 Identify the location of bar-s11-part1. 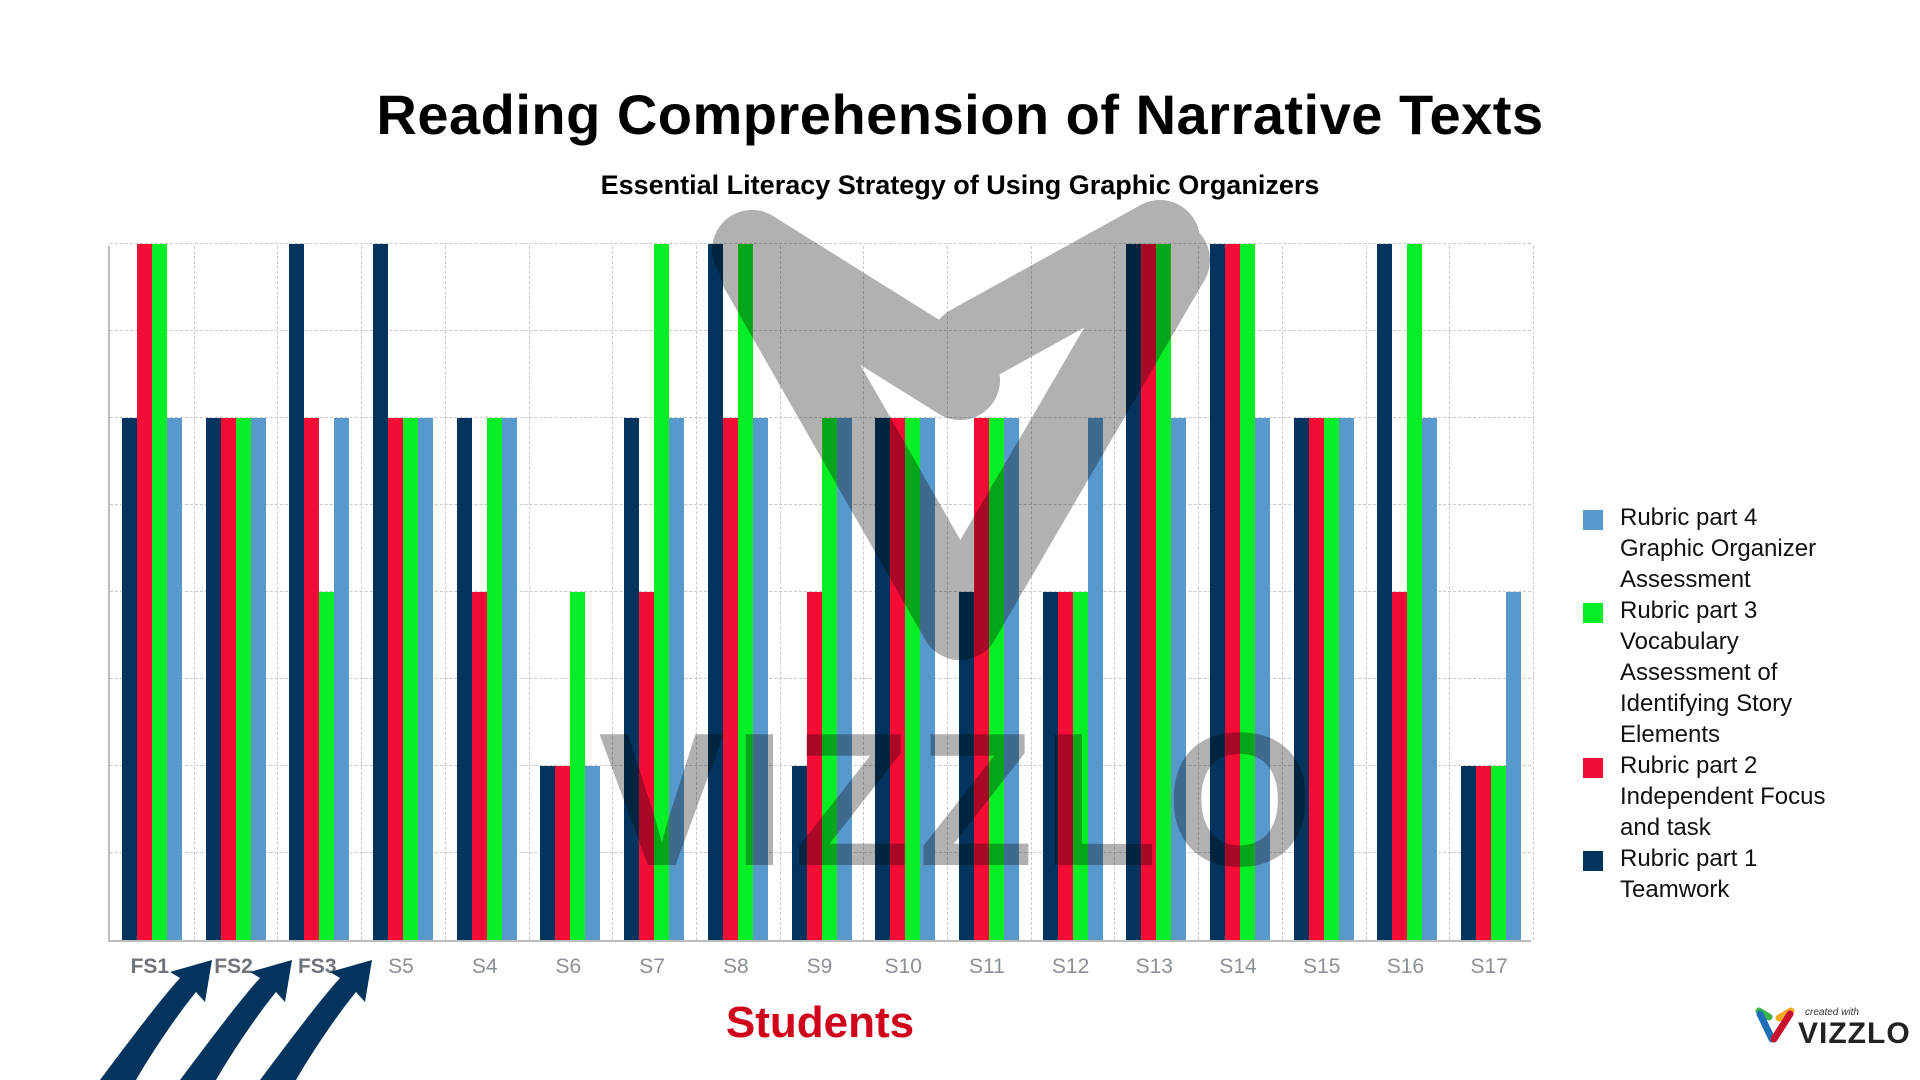
(966, 766).